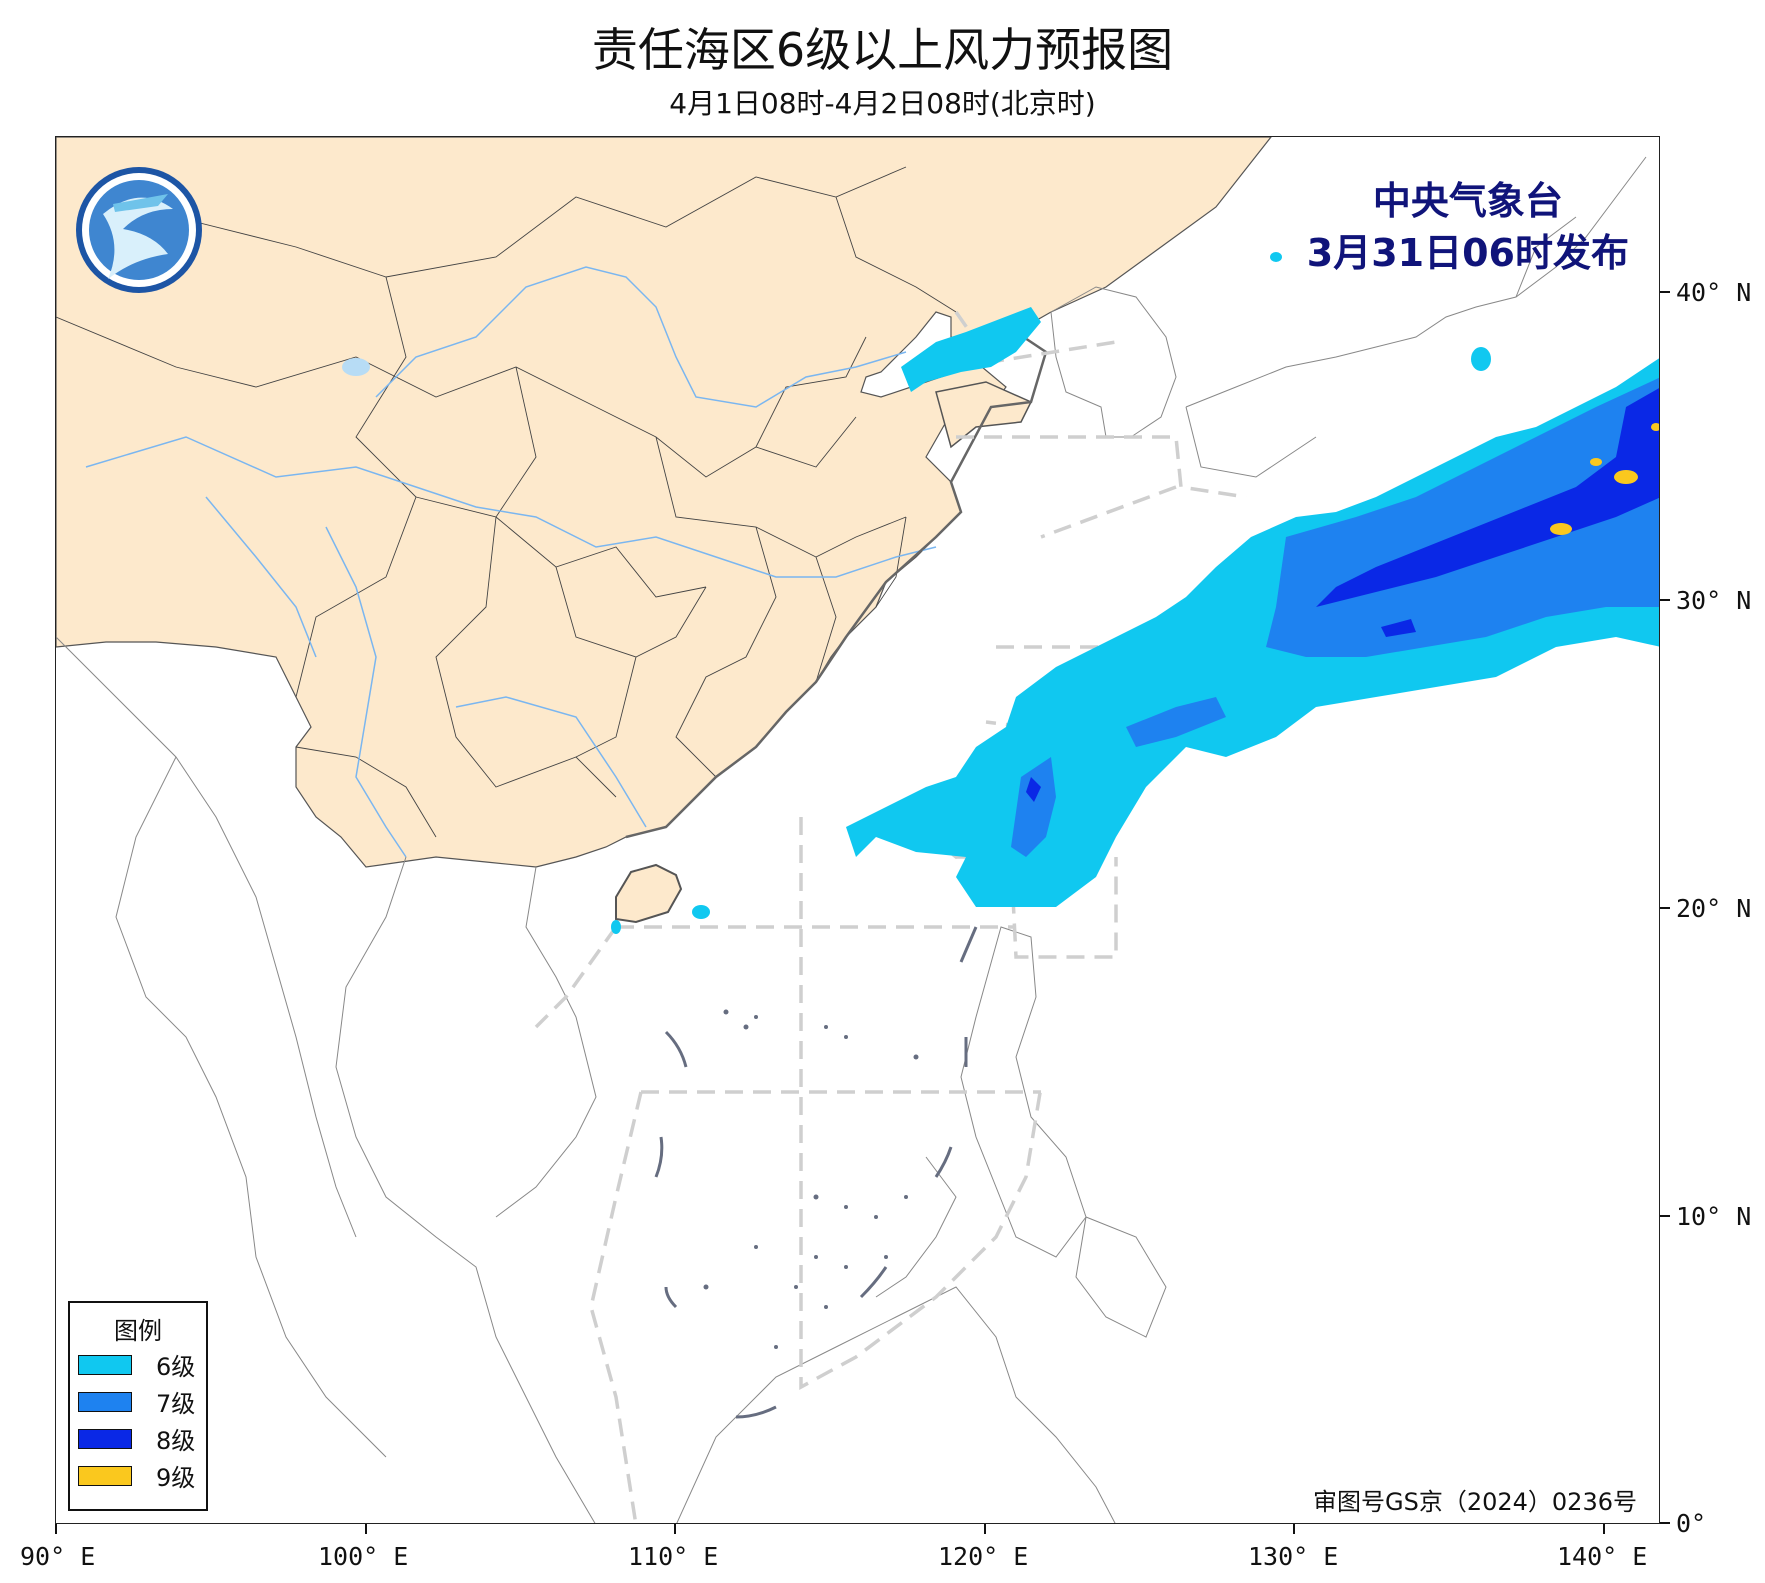 Image resolution: width=1765 pixels, height=1583 pixels. Describe the element at coordinates (984, 415) in the screenshot. I see `shandong-peninsula` at that location.